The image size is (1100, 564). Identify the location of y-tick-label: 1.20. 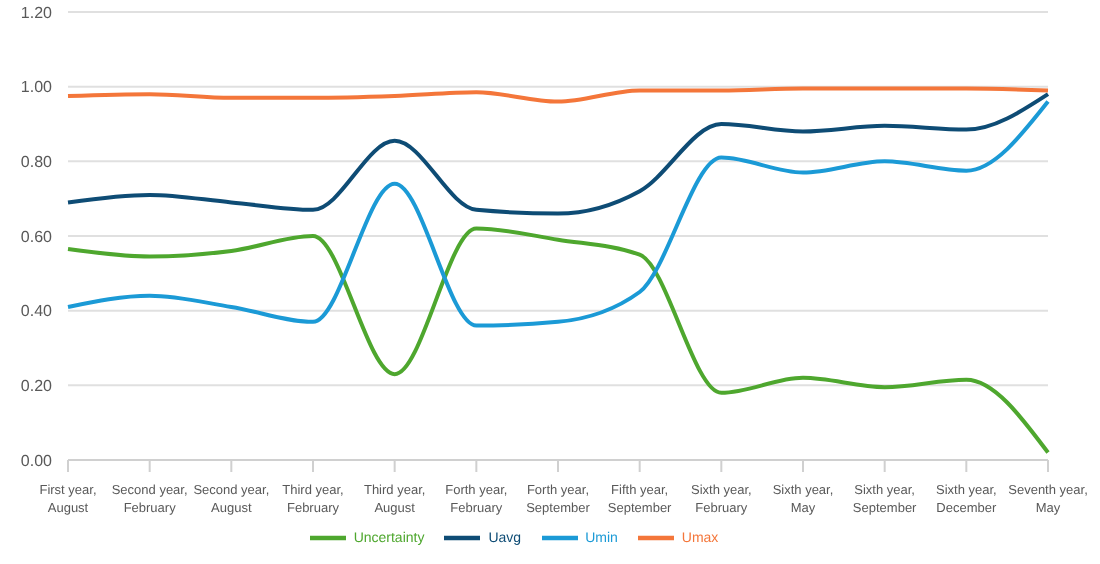
(37, 12).